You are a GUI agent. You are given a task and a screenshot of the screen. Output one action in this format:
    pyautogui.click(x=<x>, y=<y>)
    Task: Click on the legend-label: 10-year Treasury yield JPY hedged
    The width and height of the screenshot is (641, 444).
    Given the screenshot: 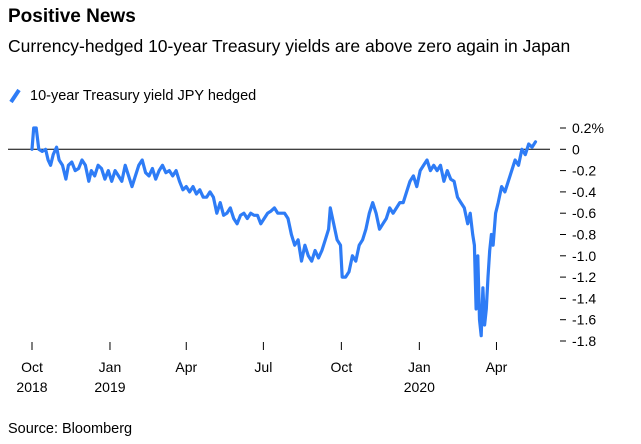 What is the action you would take?
    pyautogui.click(x=143, y=96)
    